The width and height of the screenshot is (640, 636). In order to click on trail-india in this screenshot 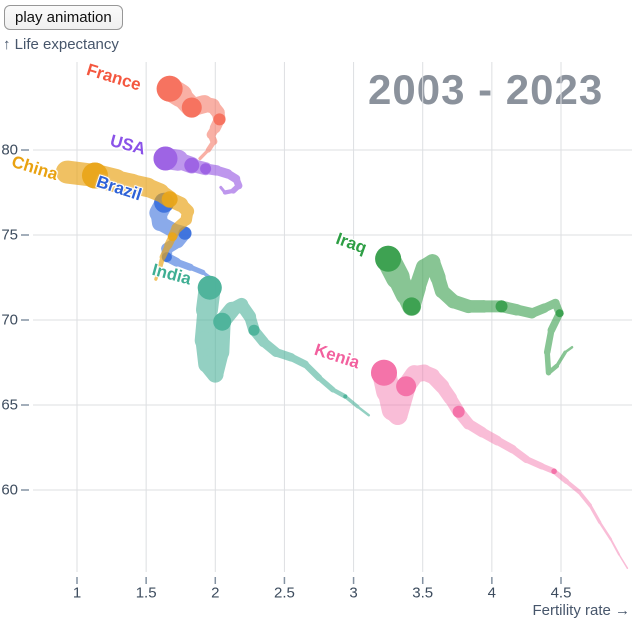, I will do `click(282, 346)`.